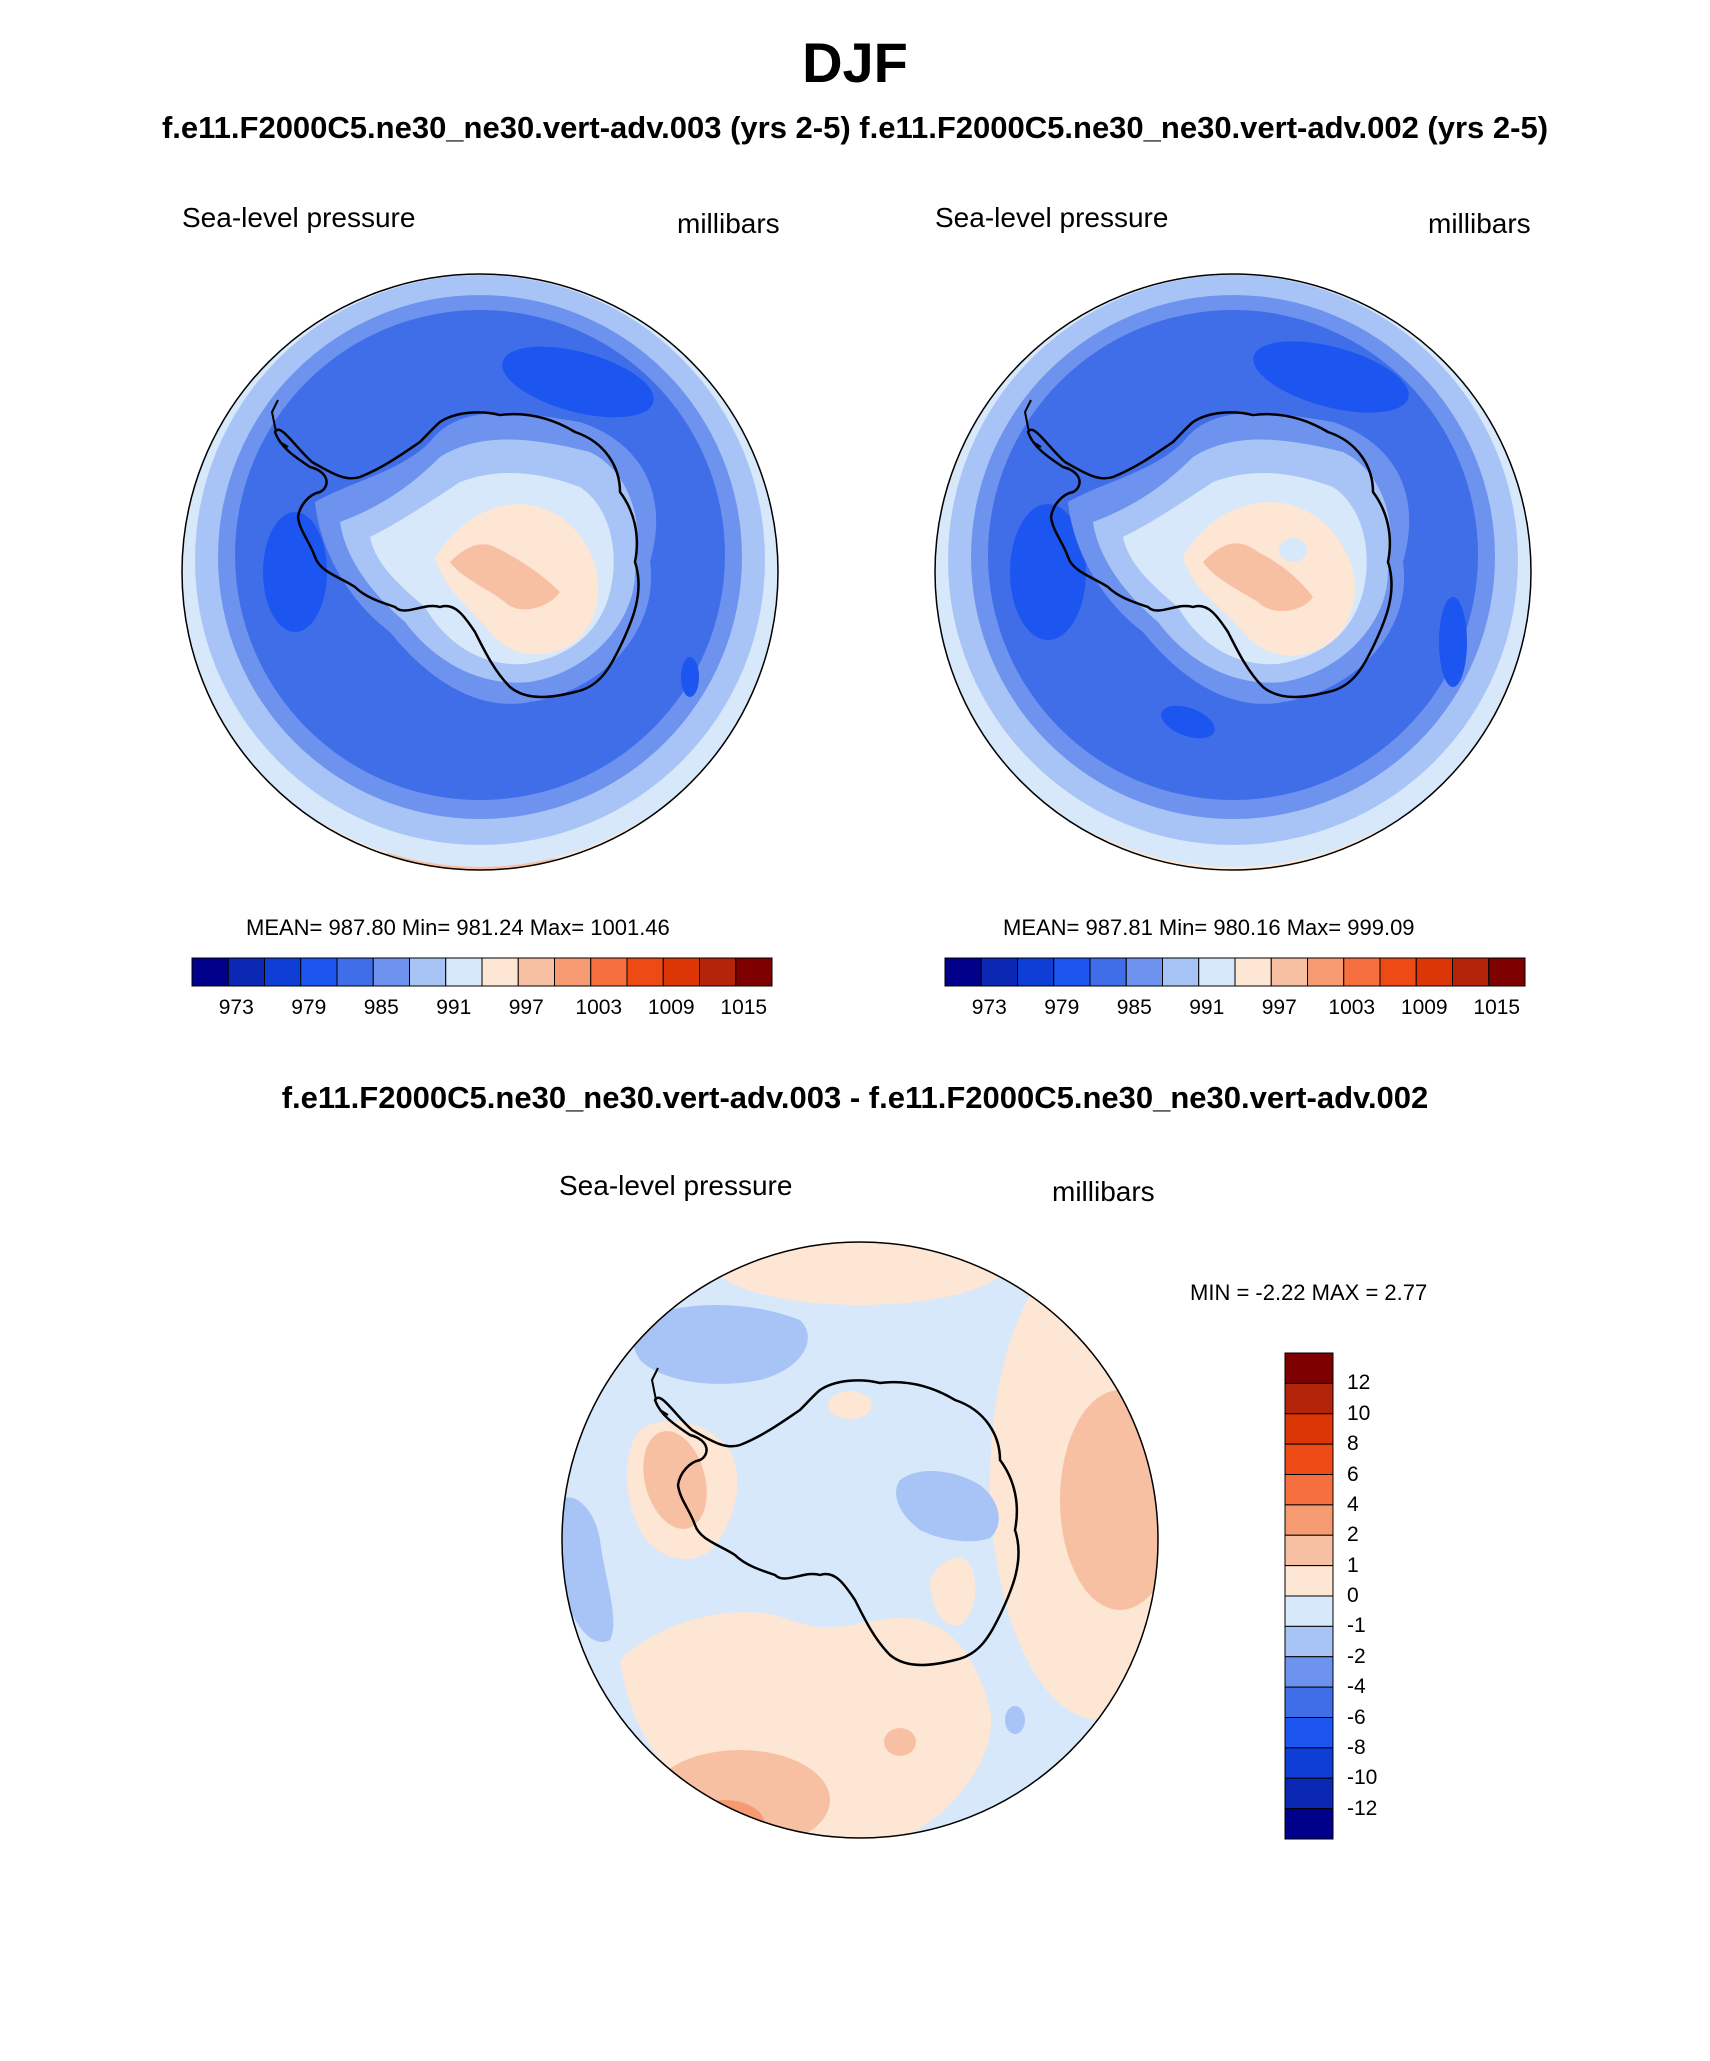  Describe the element at coordinates (1356, 1687) in the screenshot. I see `colorbar-tick-label: -4` at that location.